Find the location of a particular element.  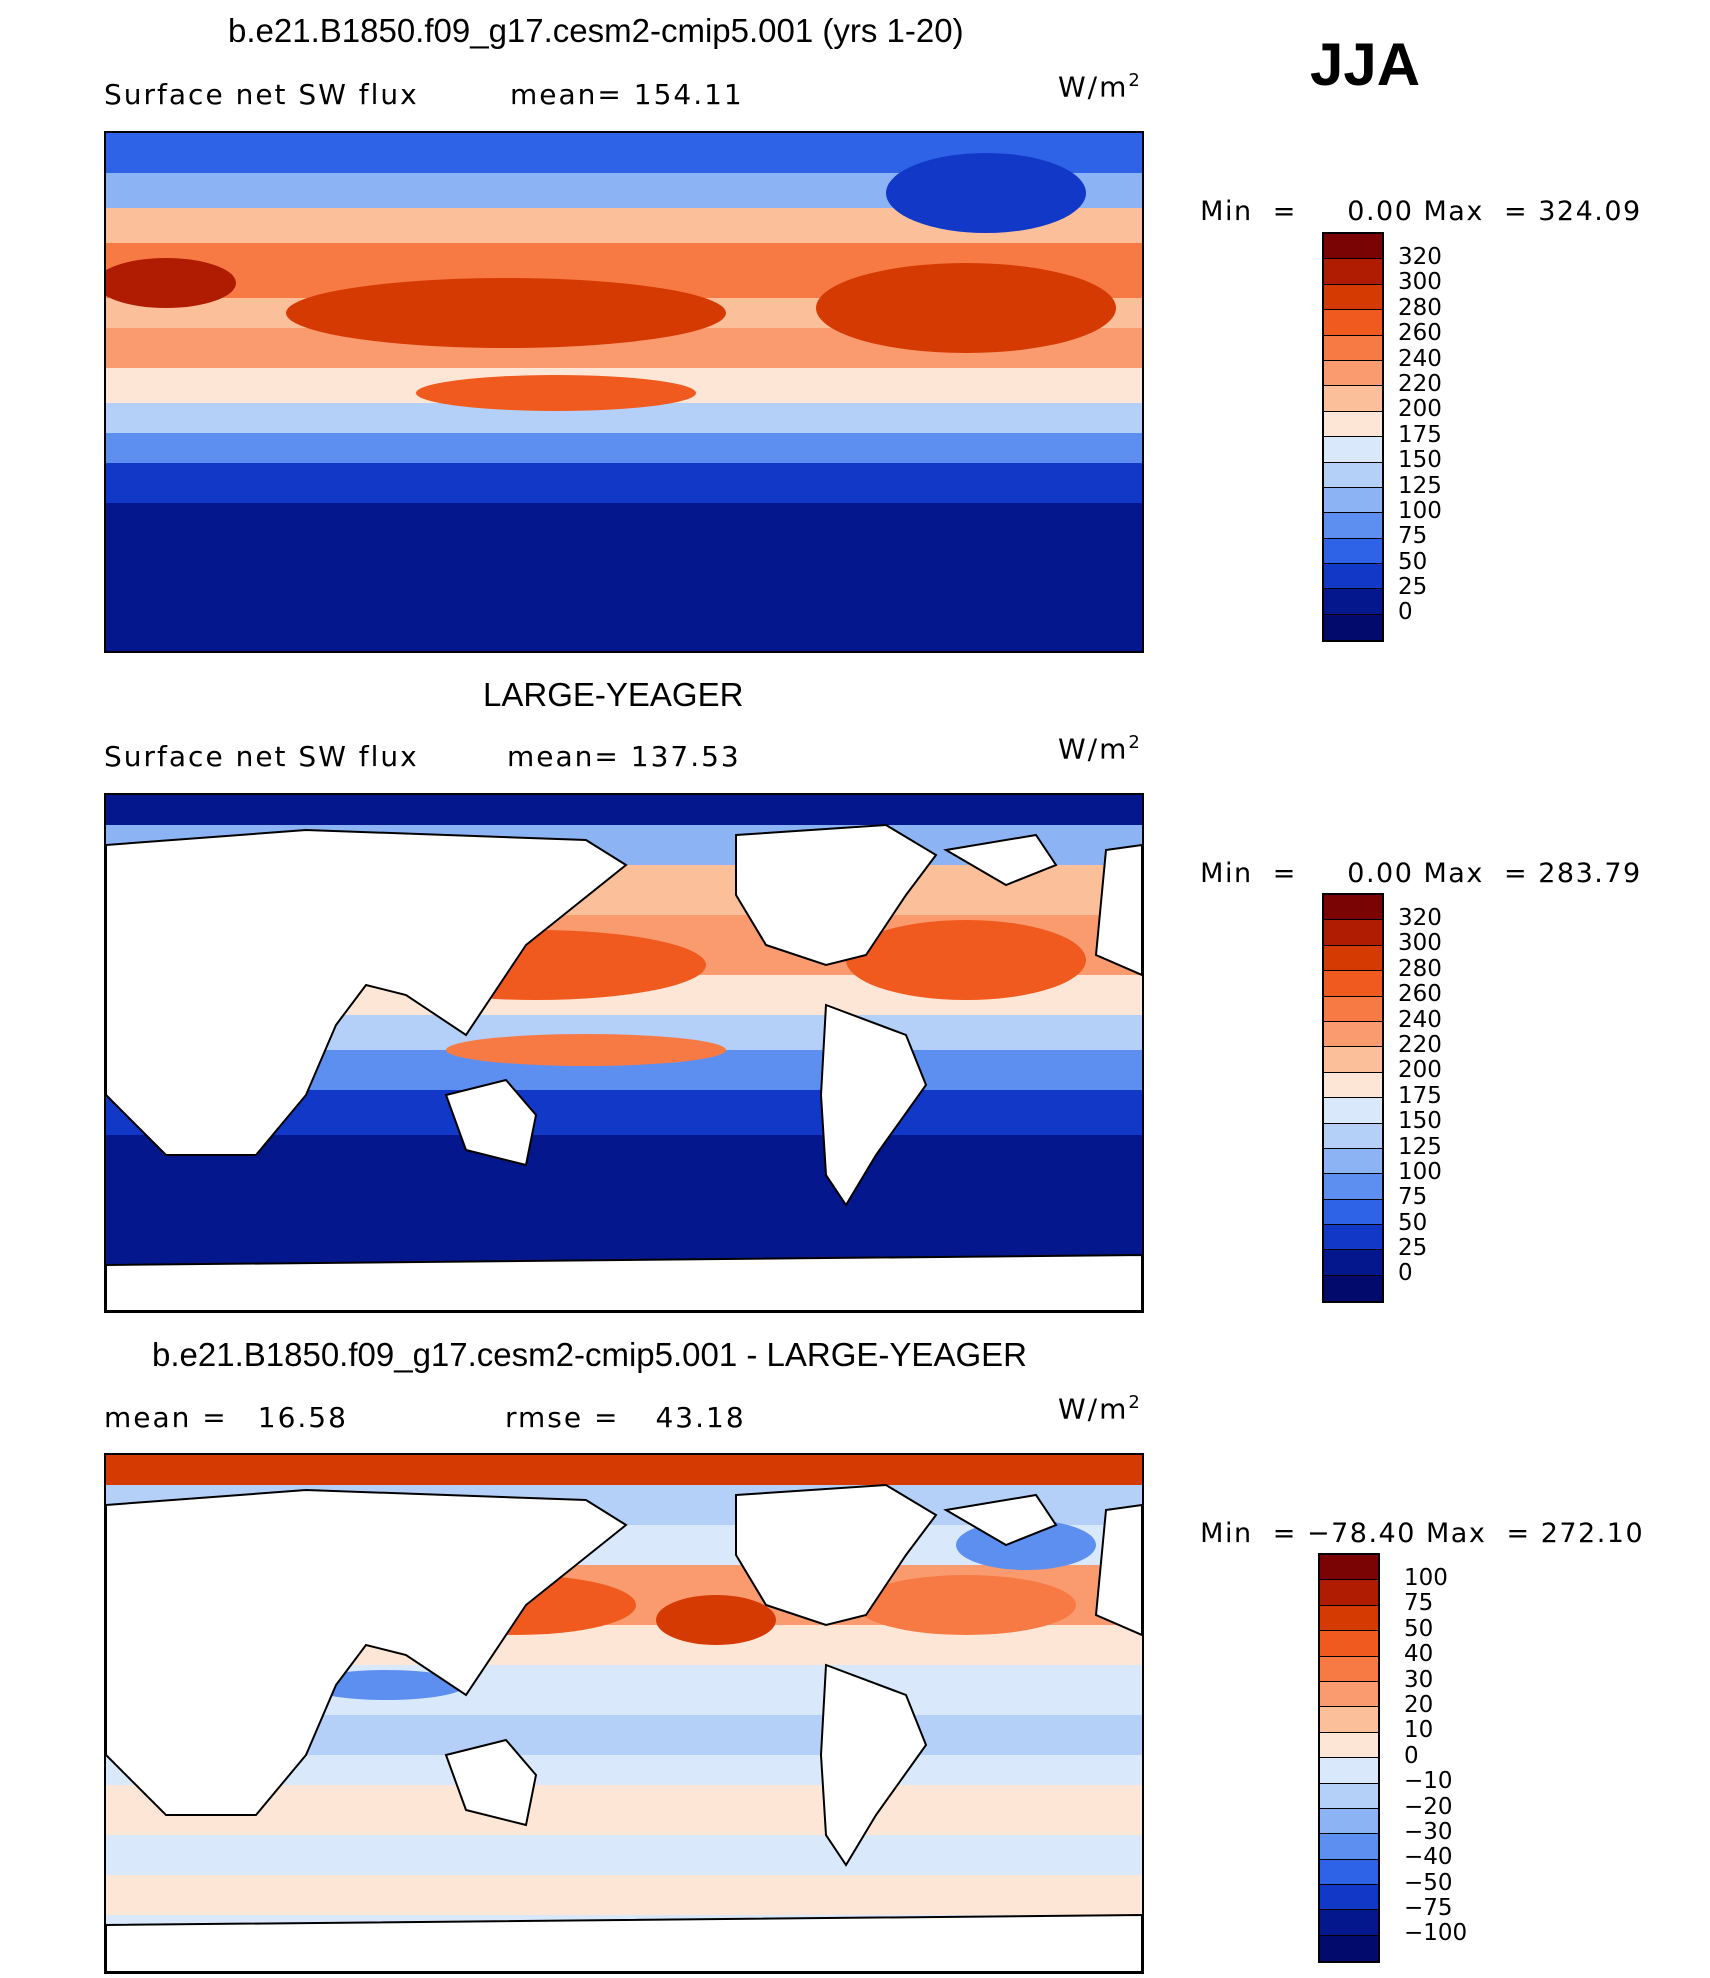

panel1-colorbar is located at coordinates (1353, 437).